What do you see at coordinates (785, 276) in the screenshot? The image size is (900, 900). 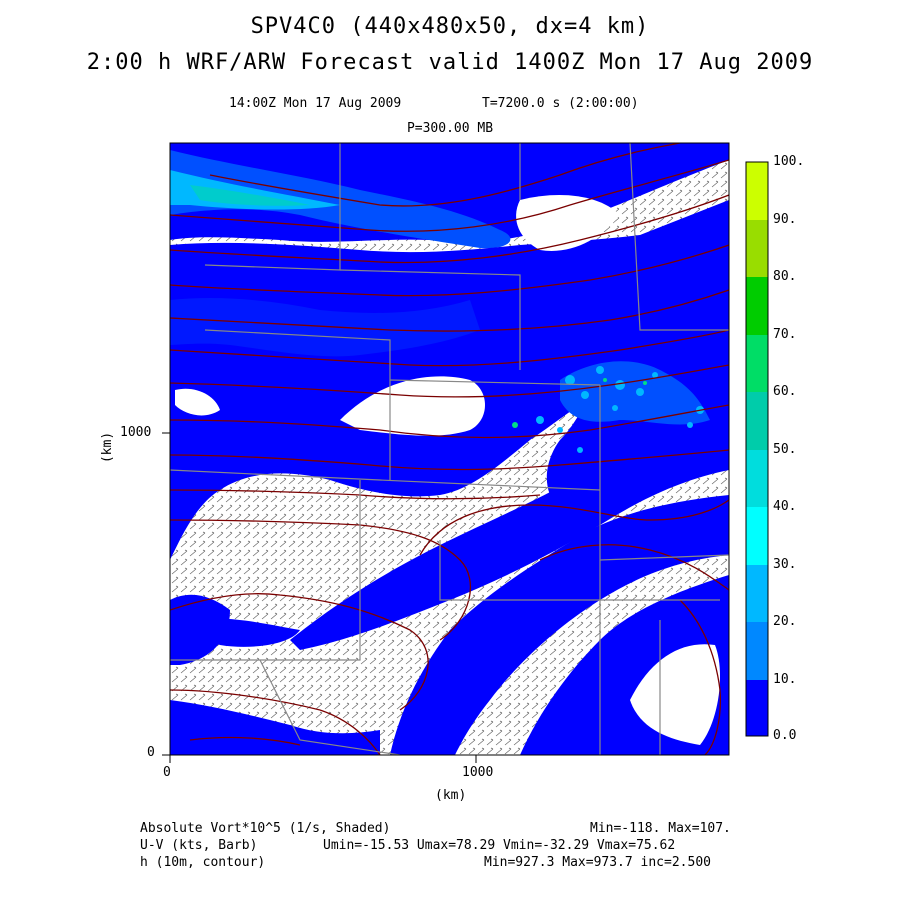 I see `colorbar-label-80: 80.` at bounding box center [785, 276].